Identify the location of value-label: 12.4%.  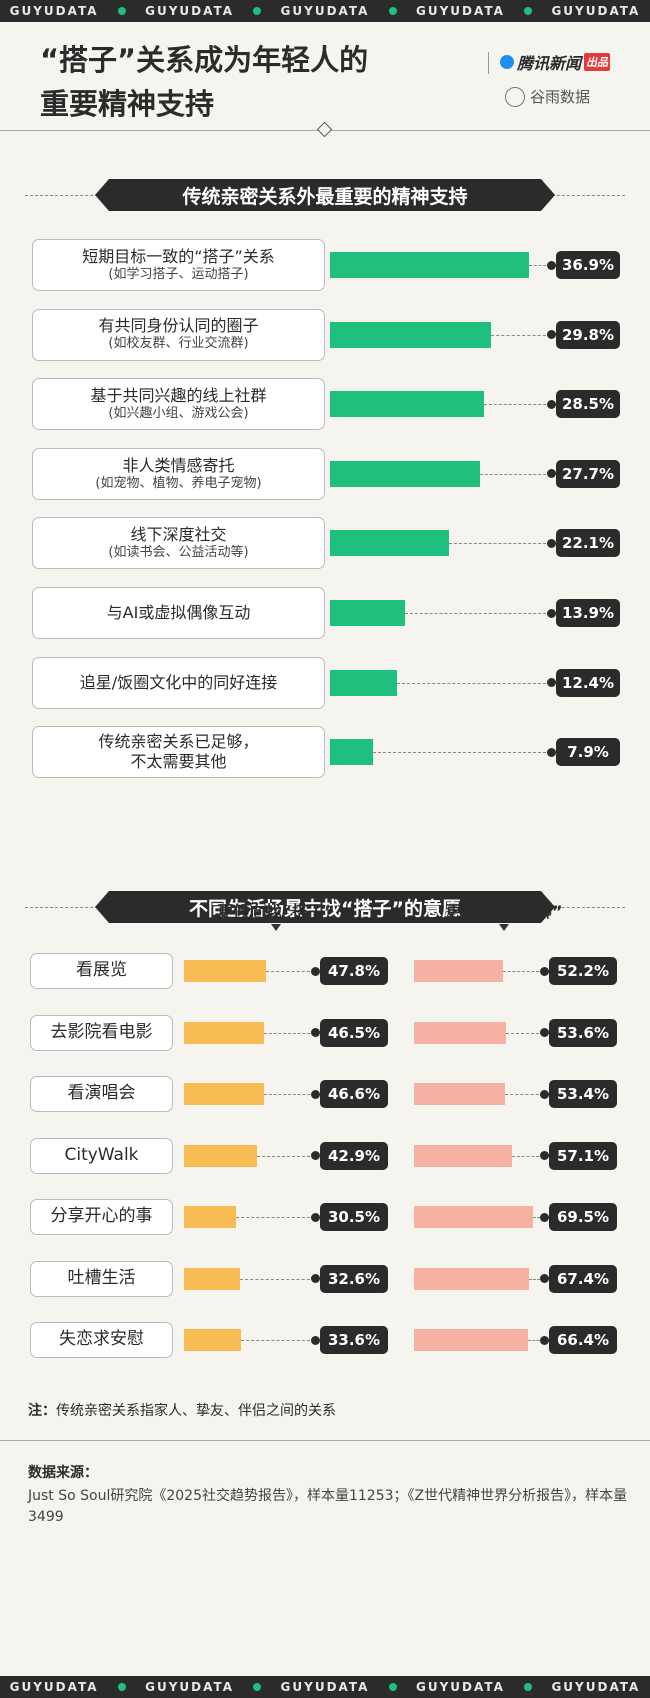
(588, 682).